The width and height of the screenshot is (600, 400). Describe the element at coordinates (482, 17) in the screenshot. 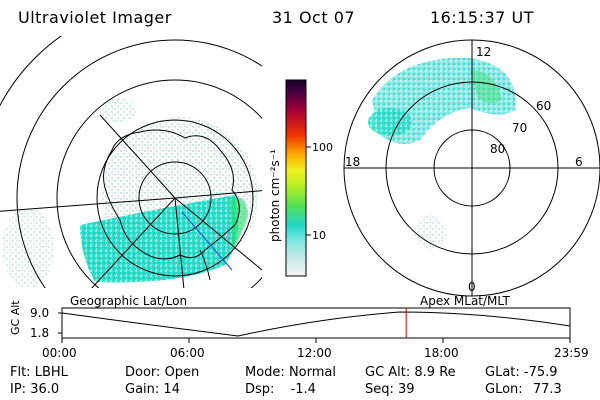

I see `time-label: 16:15:37 UT` at that location.